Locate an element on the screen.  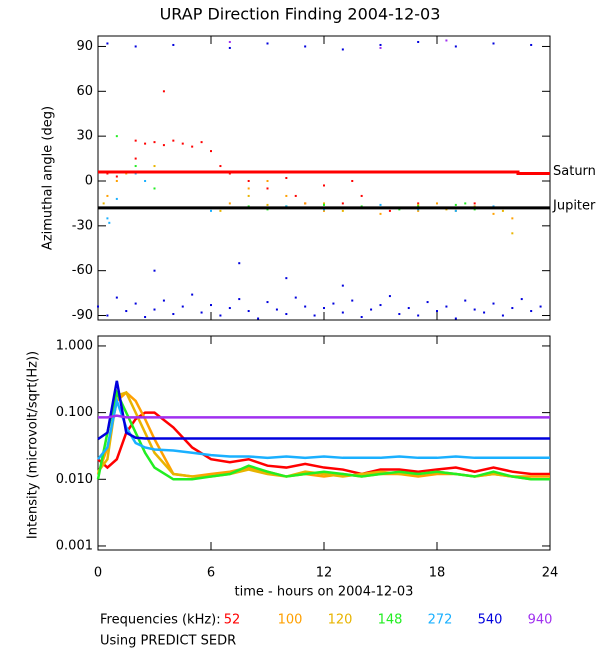
reference-line is located at coordinates (324, 173).